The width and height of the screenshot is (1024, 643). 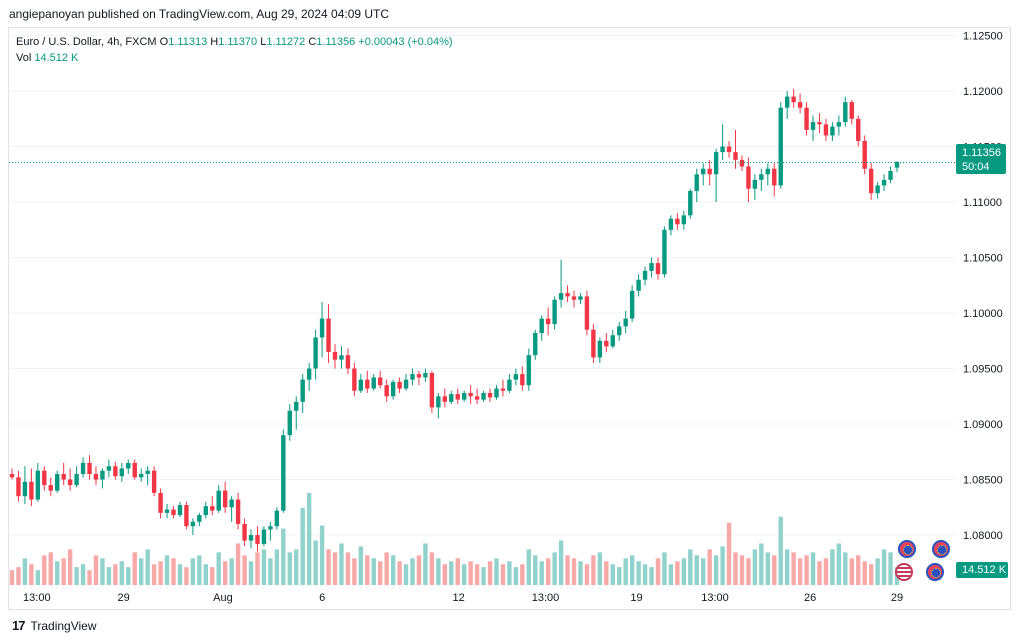 What do you see at coordinates (19, 625) in the screenshot?
I see `tv-logo-icon: 17` at bounding box center [19, 625].